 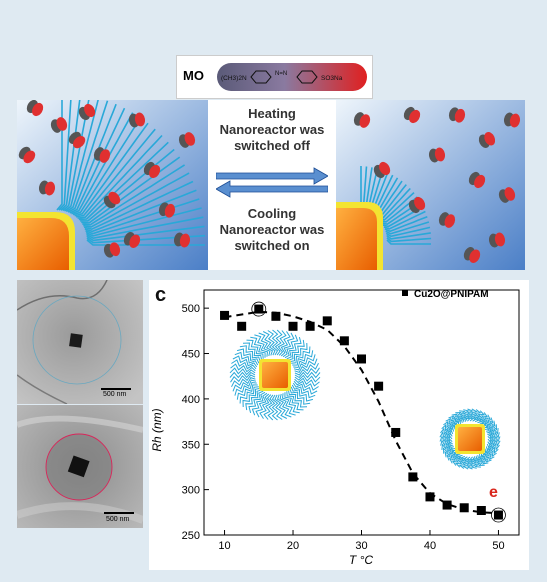 I want to click on y-tick-label: 300, so click(x=191, y=491).